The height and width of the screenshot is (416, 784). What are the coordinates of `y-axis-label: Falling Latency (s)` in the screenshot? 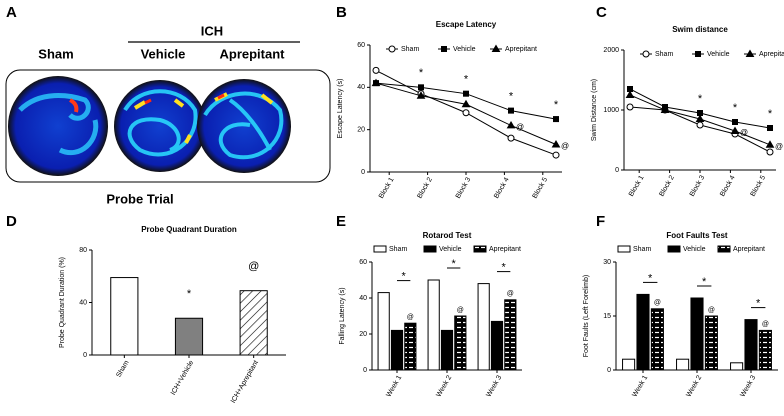 It's located at (342, 315).